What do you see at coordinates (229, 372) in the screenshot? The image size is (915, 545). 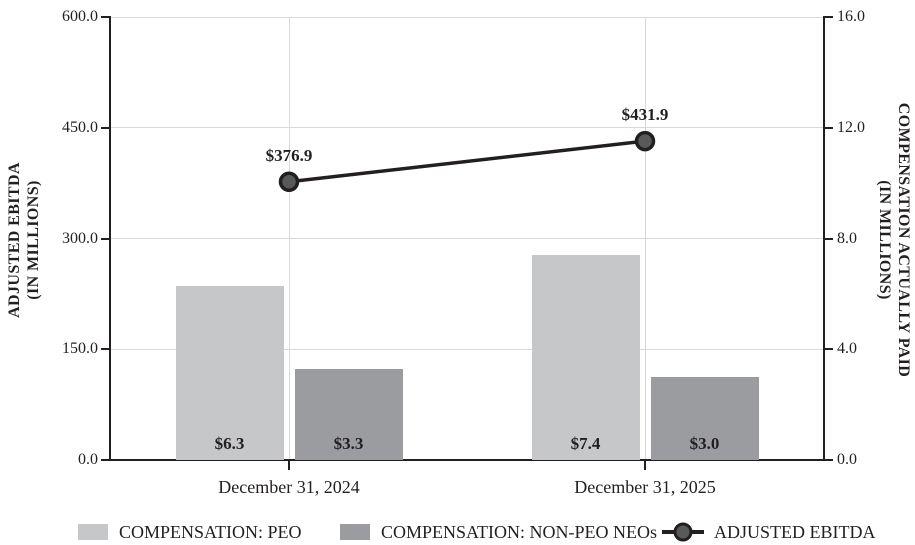 I see `bar-compensation-peo: $6.3` at bounding box center [229, 372].